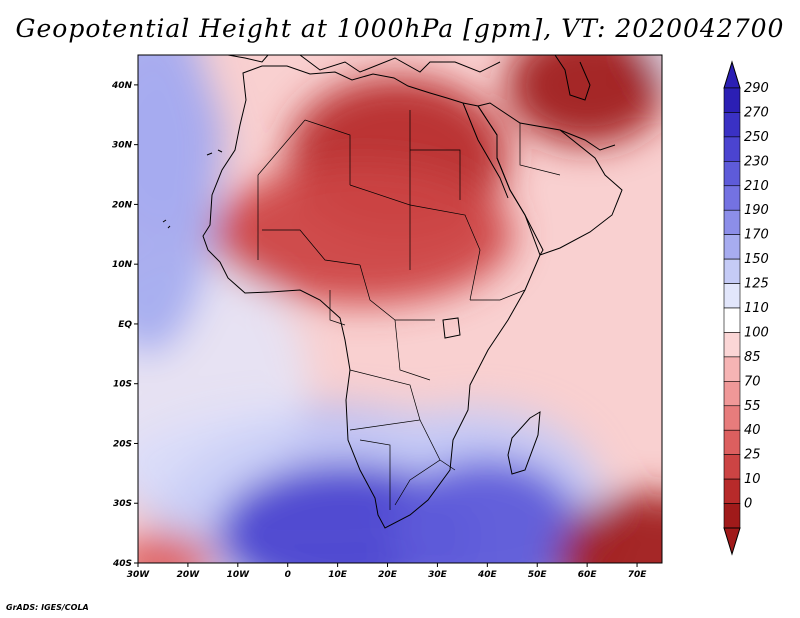 The height and width of the screenshot is (618, 800). I want to click on colorbar-bottom-arrow, so click(732, 541).